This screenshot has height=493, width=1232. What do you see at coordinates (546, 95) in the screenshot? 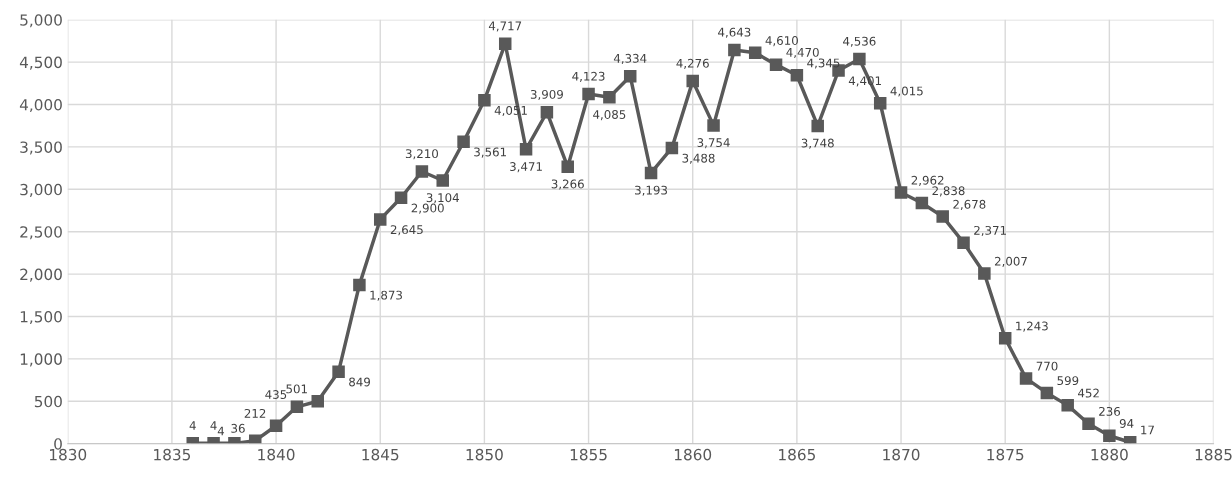
I see `data-label: 3,909` at bounding box center [546, 95].